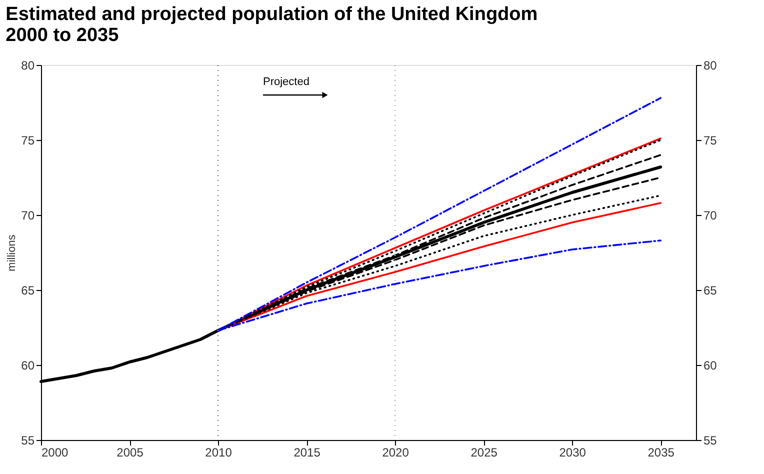 The width and height of the screenshot is (764, 474). What do you see at coordinates (711, 215) in the screenshot?
I see `y2-tick-label: 70` at bounding box center [711, 215].